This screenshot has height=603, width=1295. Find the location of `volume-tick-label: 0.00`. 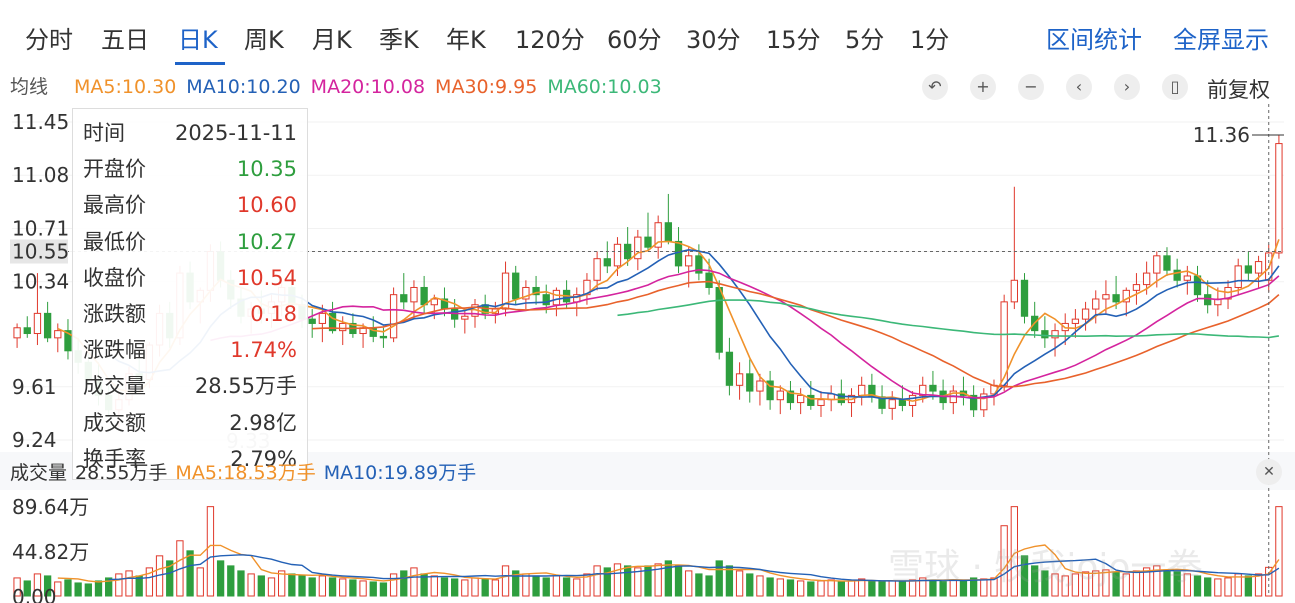

volume-tick-label: 0.00 is located at coordinates (34, 594).